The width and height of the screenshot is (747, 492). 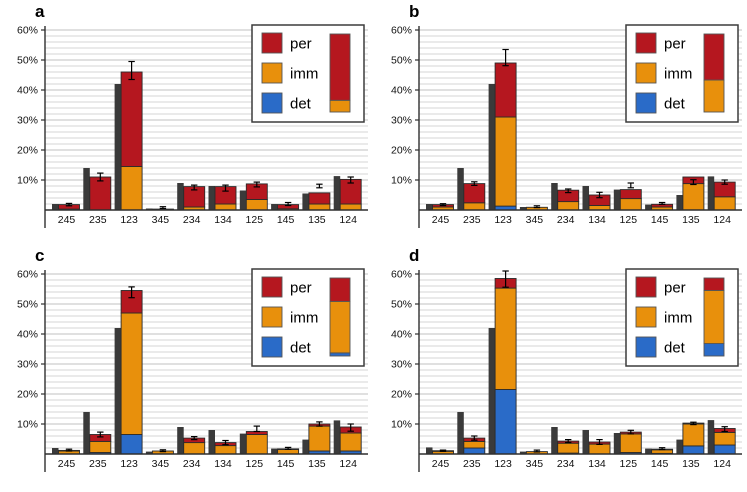 I want to click on legend-swatch-imm, so click(x=272, y=73).